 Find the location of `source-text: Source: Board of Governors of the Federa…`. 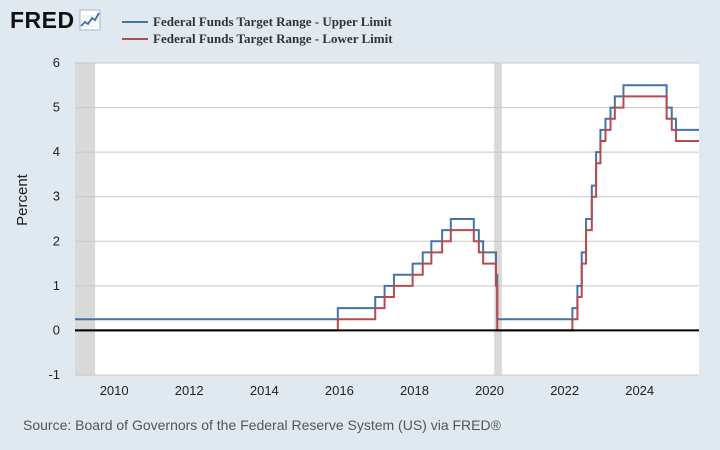

source-text: Source: Board of Governors of the Federa… is located at coordinates (262, 425).